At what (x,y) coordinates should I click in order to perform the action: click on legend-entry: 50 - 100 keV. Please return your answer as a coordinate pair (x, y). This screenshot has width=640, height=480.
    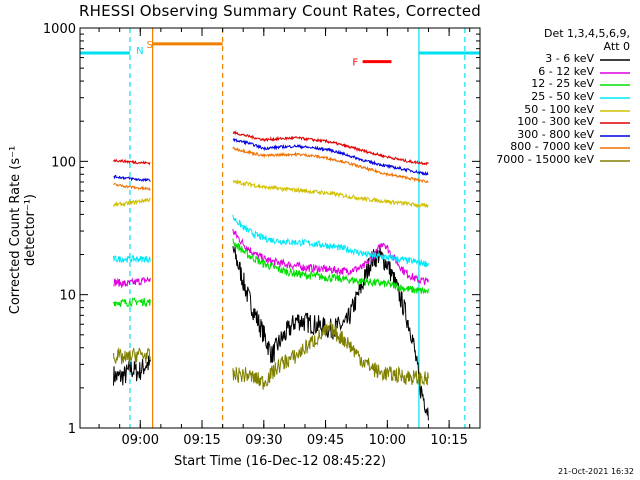
    Looking at the image, I should click on (559, 109).